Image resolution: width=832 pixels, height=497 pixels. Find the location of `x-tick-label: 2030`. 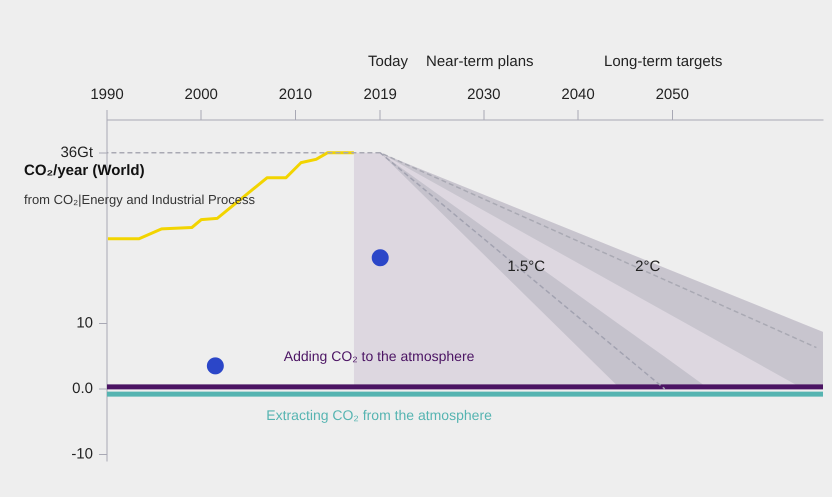

x-tick-label: 2030 is located at coordinates (484, 95).